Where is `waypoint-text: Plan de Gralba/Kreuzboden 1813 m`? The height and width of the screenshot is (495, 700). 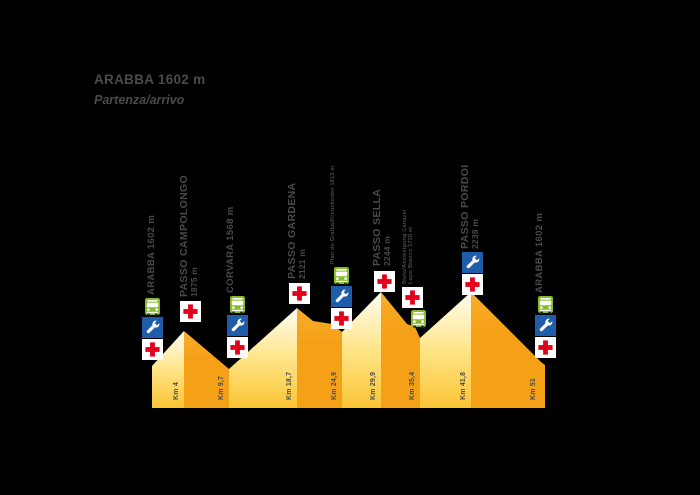
waypoint-text: Plan de Gralba/Kreuzboden 1813 m is located at coordinates (333, 214).